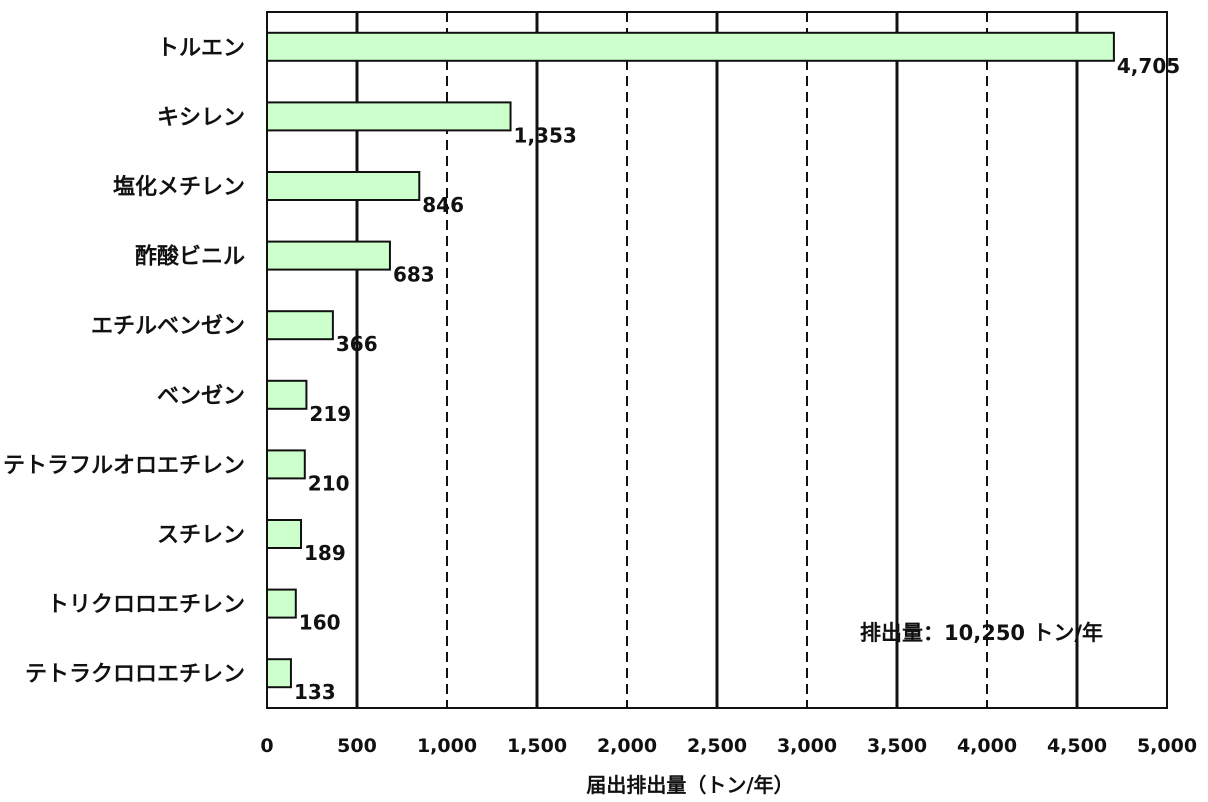  I want to click on x-tick-label: 2,000, so click(627, 746).